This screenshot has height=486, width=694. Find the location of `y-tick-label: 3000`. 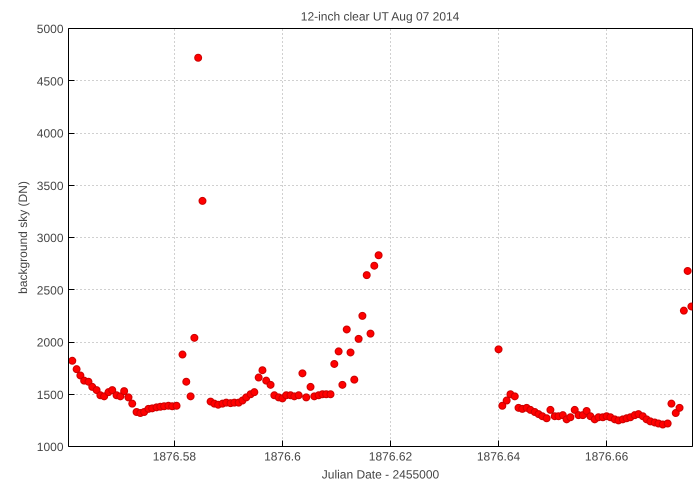

y-tick-label: 3000 is located at coordinates (50, 238).